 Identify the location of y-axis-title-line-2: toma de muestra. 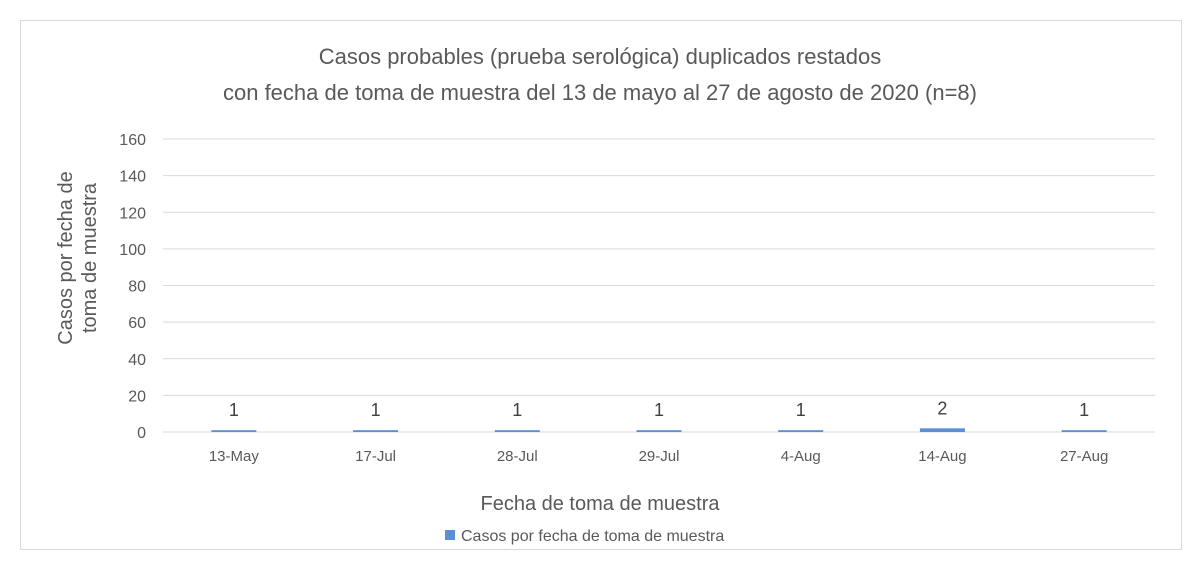
(90, 257).